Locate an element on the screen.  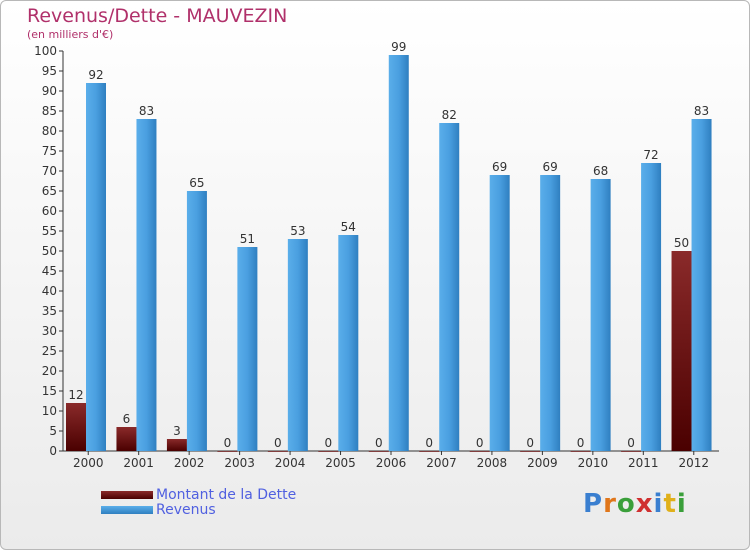
bar-revenus-2010 is located at coordinates (600, 315).